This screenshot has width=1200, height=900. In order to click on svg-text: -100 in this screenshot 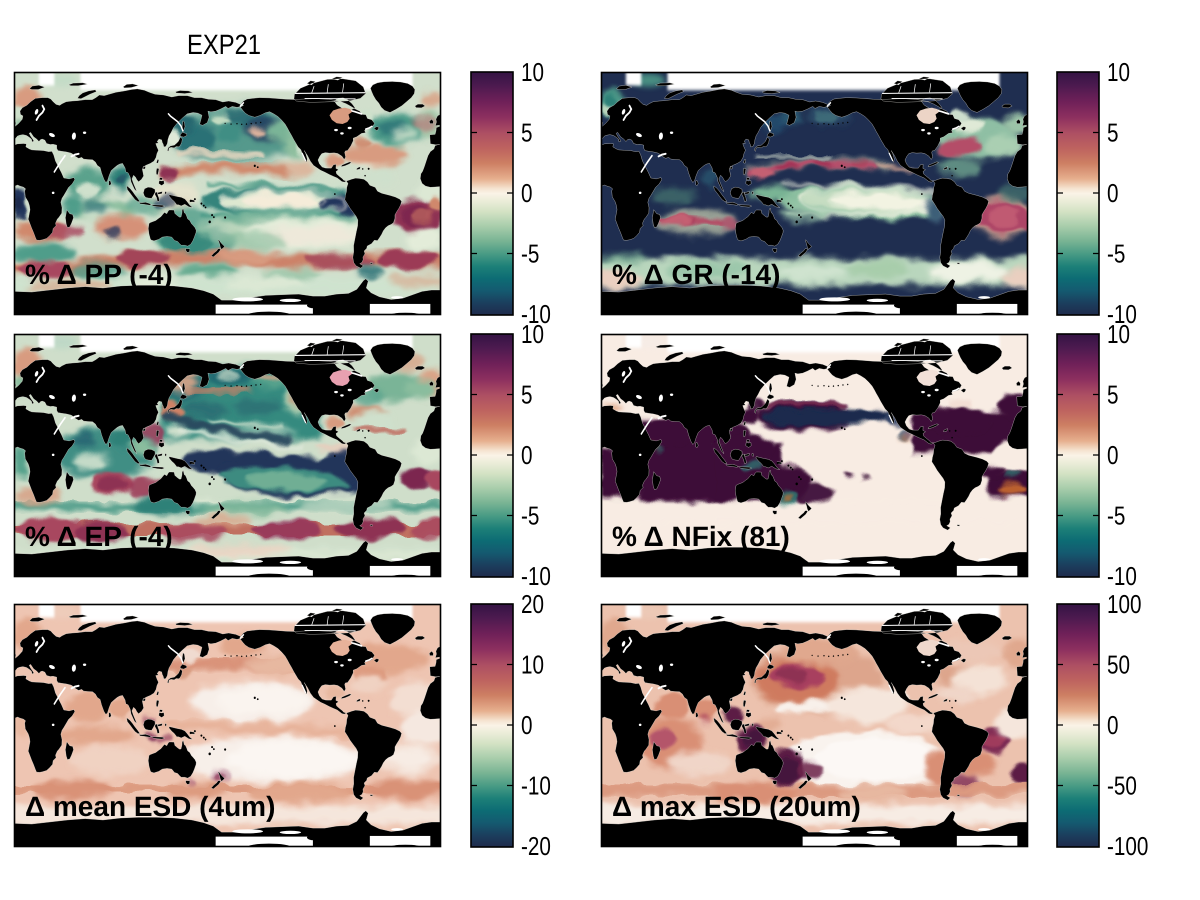, I will do `click(1127, 846)`.